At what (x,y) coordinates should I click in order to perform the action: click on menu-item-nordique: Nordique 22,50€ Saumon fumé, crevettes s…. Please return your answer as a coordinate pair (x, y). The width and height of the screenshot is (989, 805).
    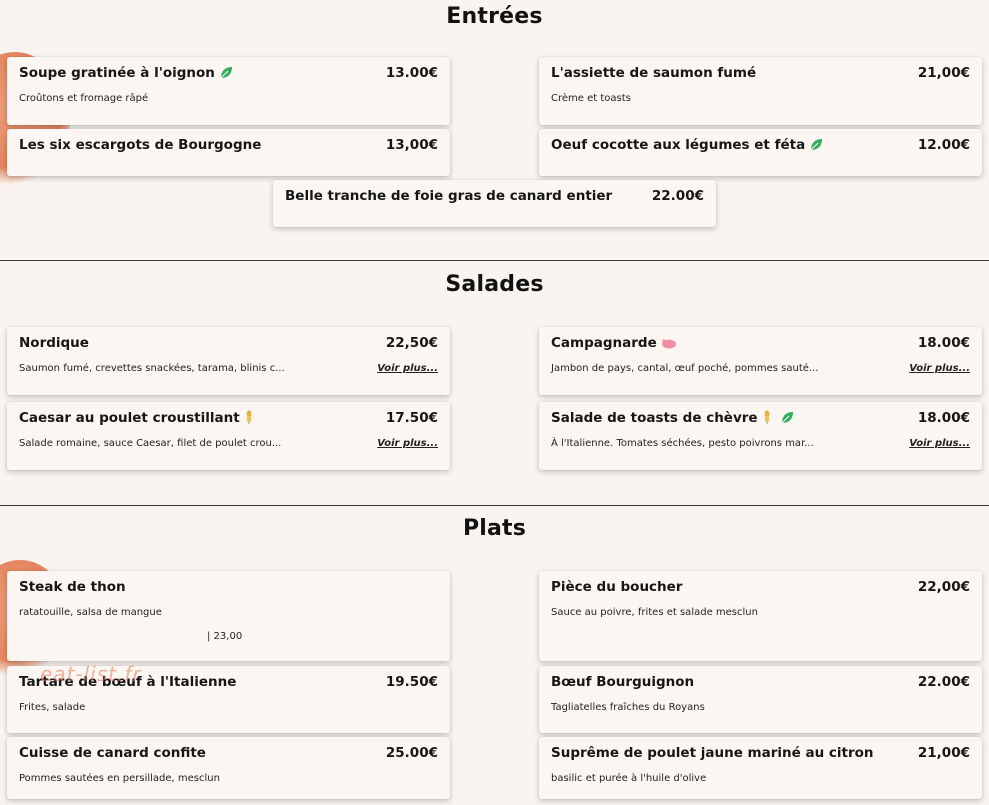
    Looking at the image, I should click on (228, 361).